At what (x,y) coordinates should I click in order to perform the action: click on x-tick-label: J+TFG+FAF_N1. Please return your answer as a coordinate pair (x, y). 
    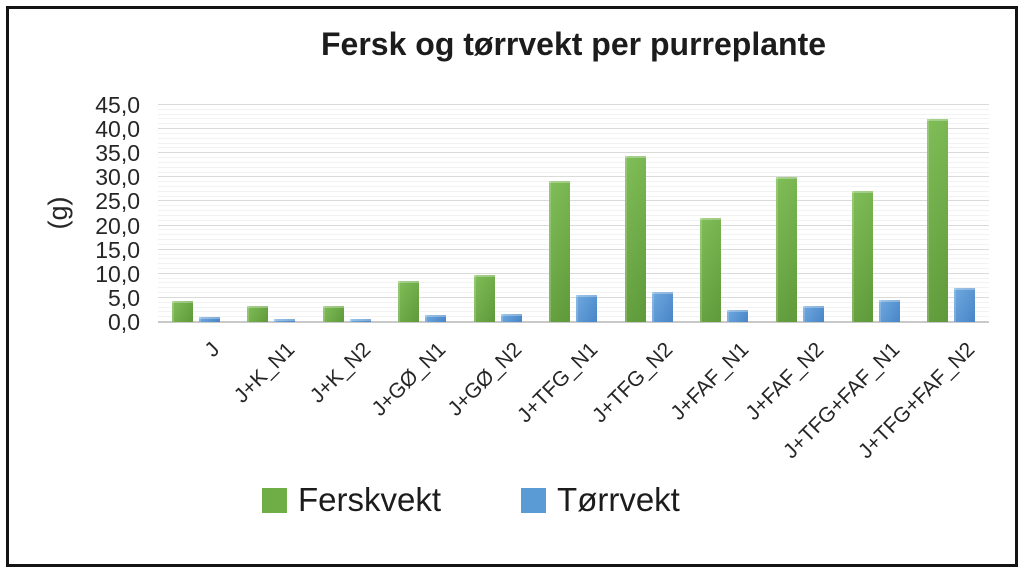
    Looking at the image, I should click on (841, 401).